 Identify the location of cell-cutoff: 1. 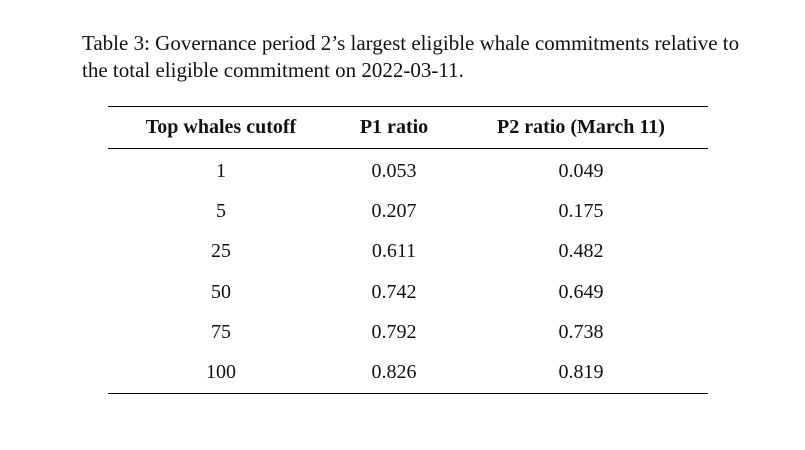
(221, 170).